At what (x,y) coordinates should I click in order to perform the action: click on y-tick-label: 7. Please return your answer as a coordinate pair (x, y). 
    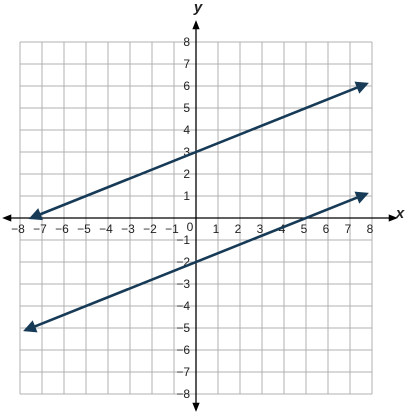
    Looking at the image, I should click on (186, 64).